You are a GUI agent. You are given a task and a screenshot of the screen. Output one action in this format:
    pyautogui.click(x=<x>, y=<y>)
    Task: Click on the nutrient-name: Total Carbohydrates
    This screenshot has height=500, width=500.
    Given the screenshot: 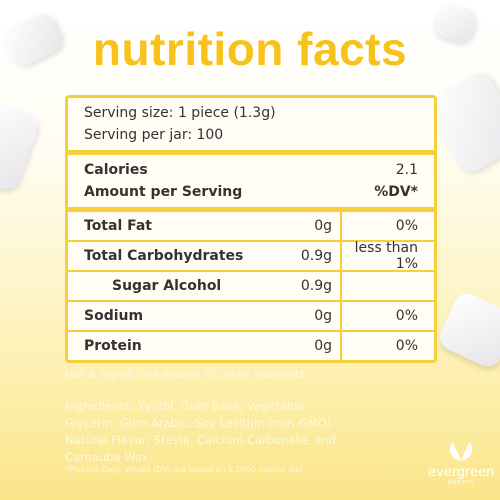 What is the action you would take?
    pyautogui.click(x=164, y=256)
    